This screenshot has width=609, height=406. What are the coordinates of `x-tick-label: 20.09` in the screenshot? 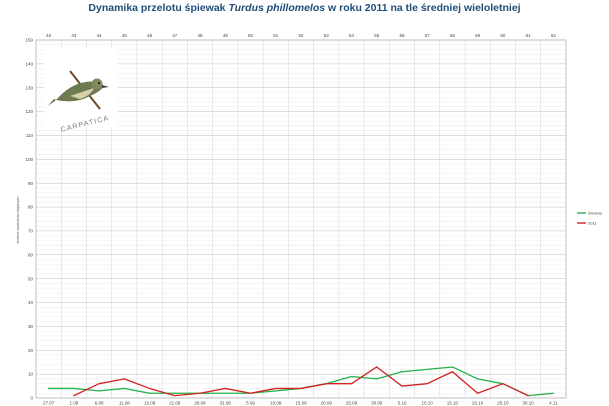 It's located at (327, 403).